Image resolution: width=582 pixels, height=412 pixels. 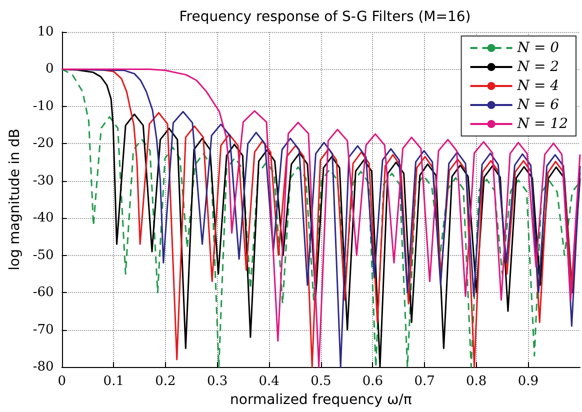 I want to click on legend-label: N = 4, so click(x=538, y=86).